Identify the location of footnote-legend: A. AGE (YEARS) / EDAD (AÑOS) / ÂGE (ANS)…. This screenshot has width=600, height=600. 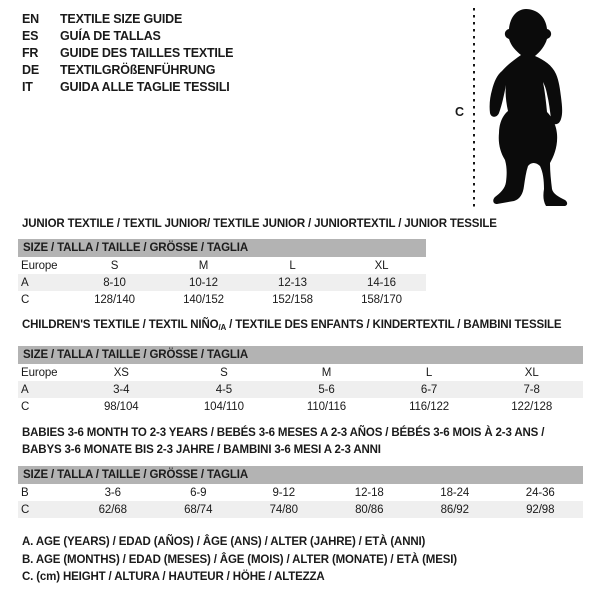
(239, 560).